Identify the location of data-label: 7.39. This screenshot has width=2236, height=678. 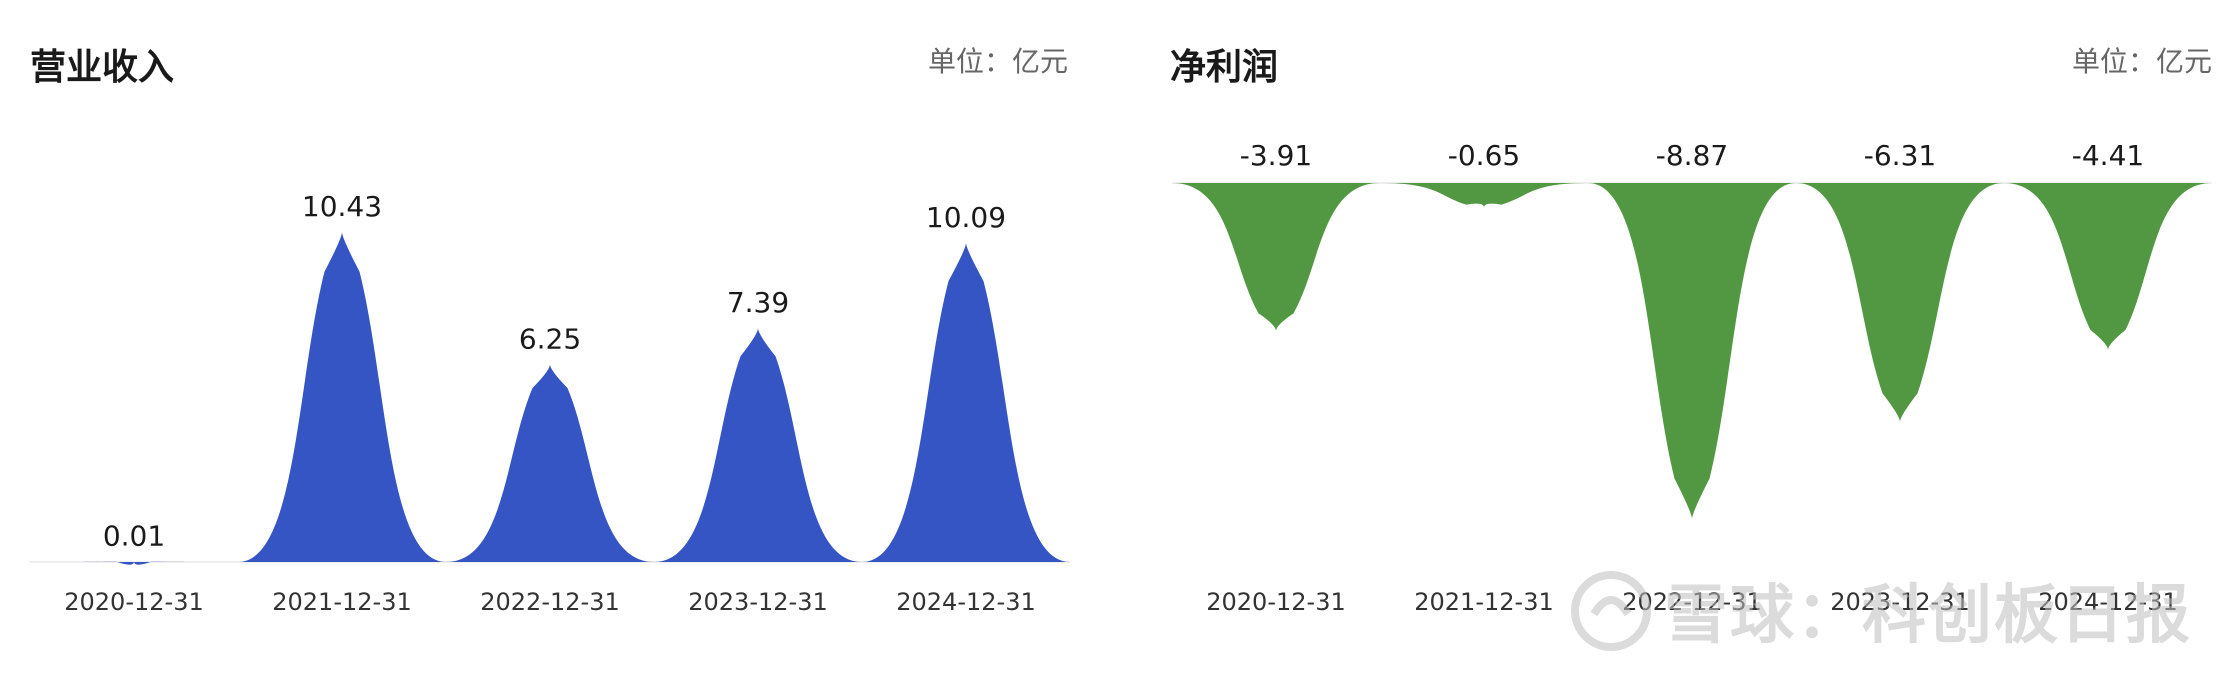
(758, 302).